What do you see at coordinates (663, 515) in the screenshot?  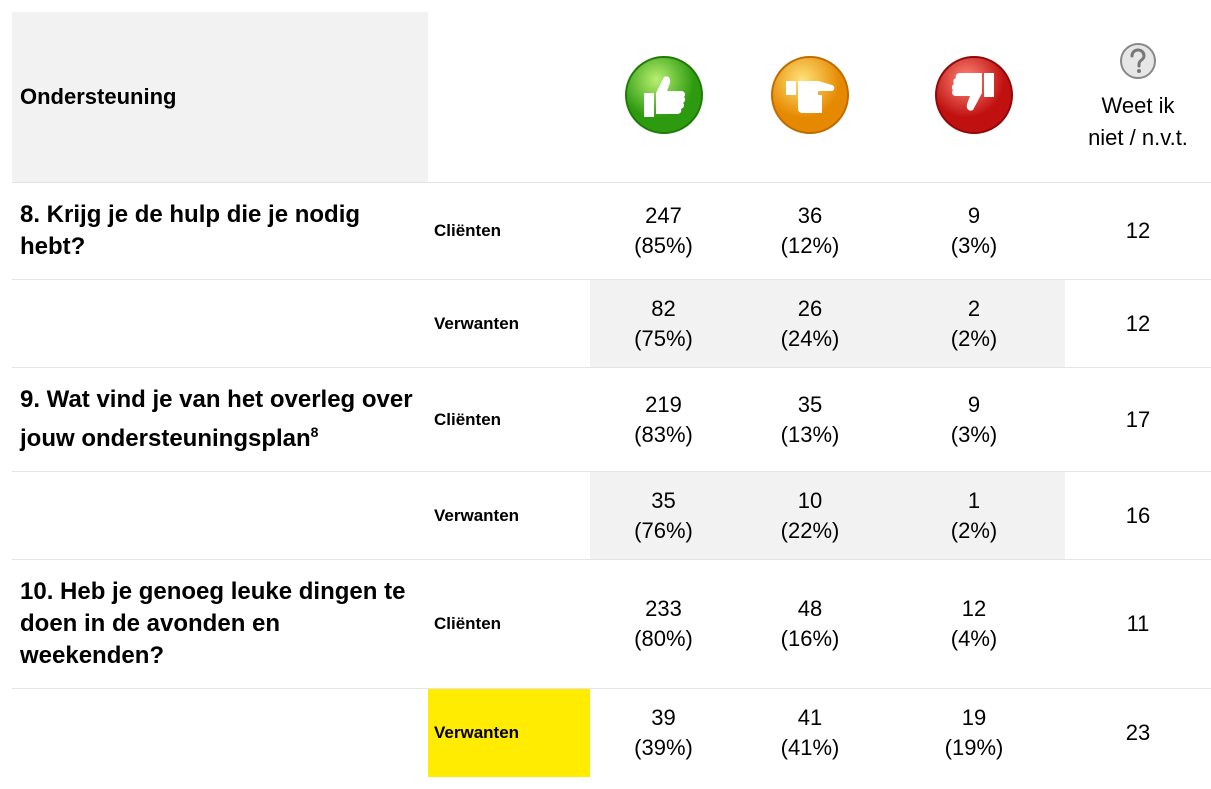 I see `positive-cell: 35 (76%)` at bounding box center [663, 515].